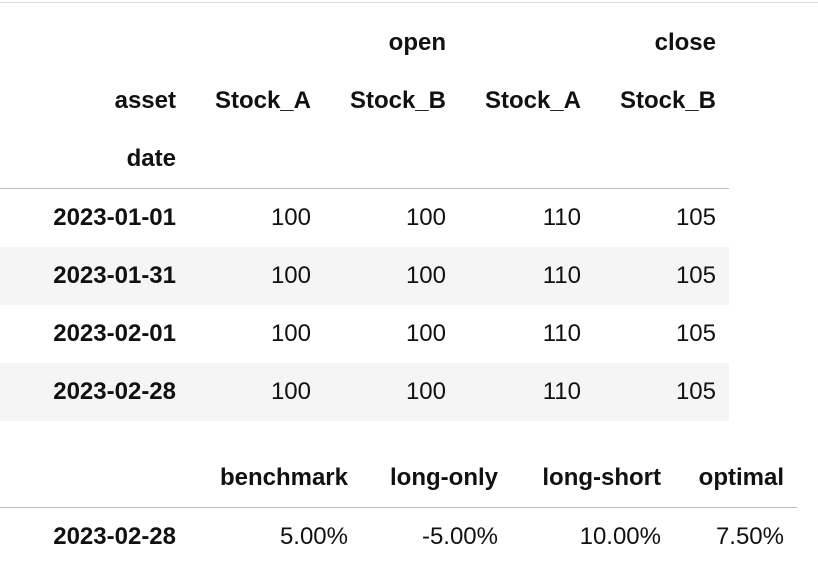 The height and width of the screenshot is (570, 818). I want to click on asset-label: asset, so click(145, 100).